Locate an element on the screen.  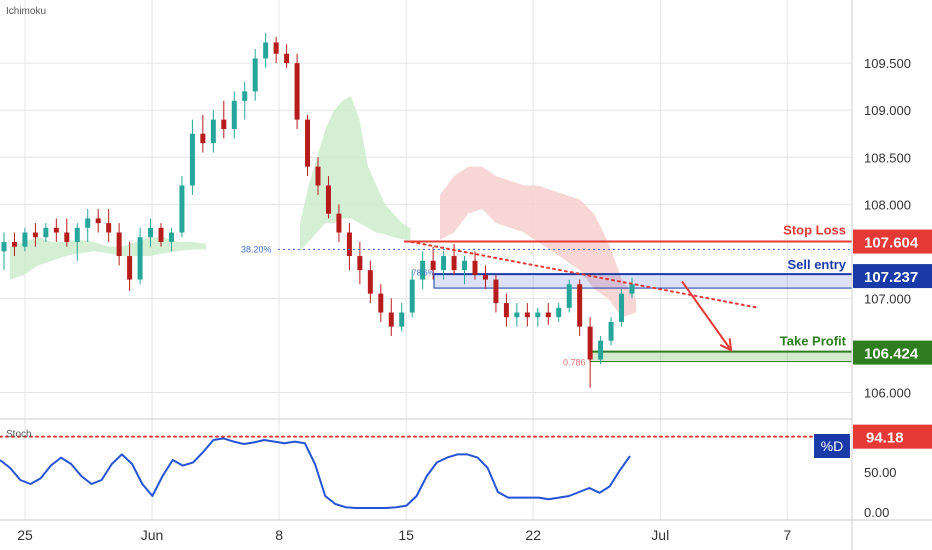
stop-loss-title: Stop Loss is located at coordinates (814, 230).